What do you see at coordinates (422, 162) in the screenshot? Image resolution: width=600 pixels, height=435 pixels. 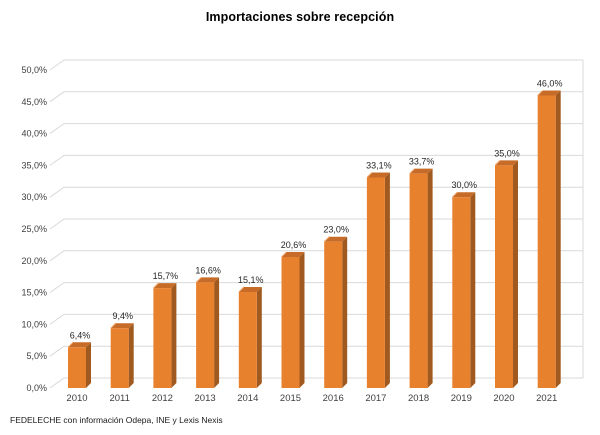 I see `value-label: 33,7%` at bounding box center [422, 162].